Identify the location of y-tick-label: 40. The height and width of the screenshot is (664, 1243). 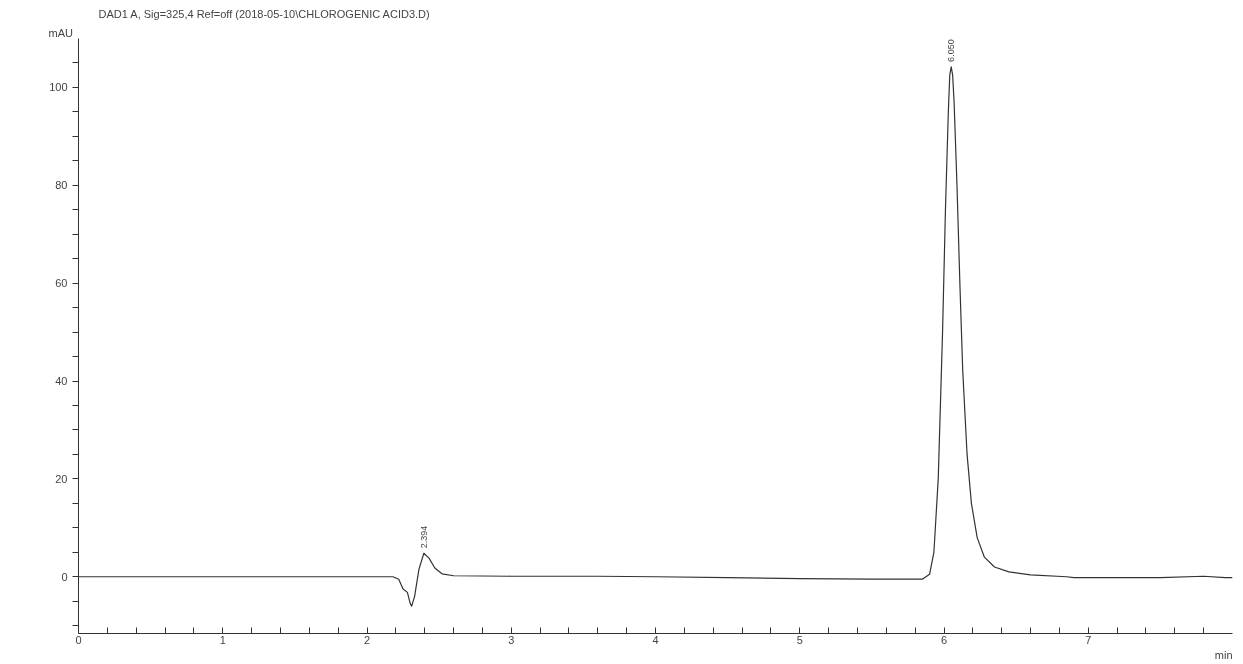
(61, 381).